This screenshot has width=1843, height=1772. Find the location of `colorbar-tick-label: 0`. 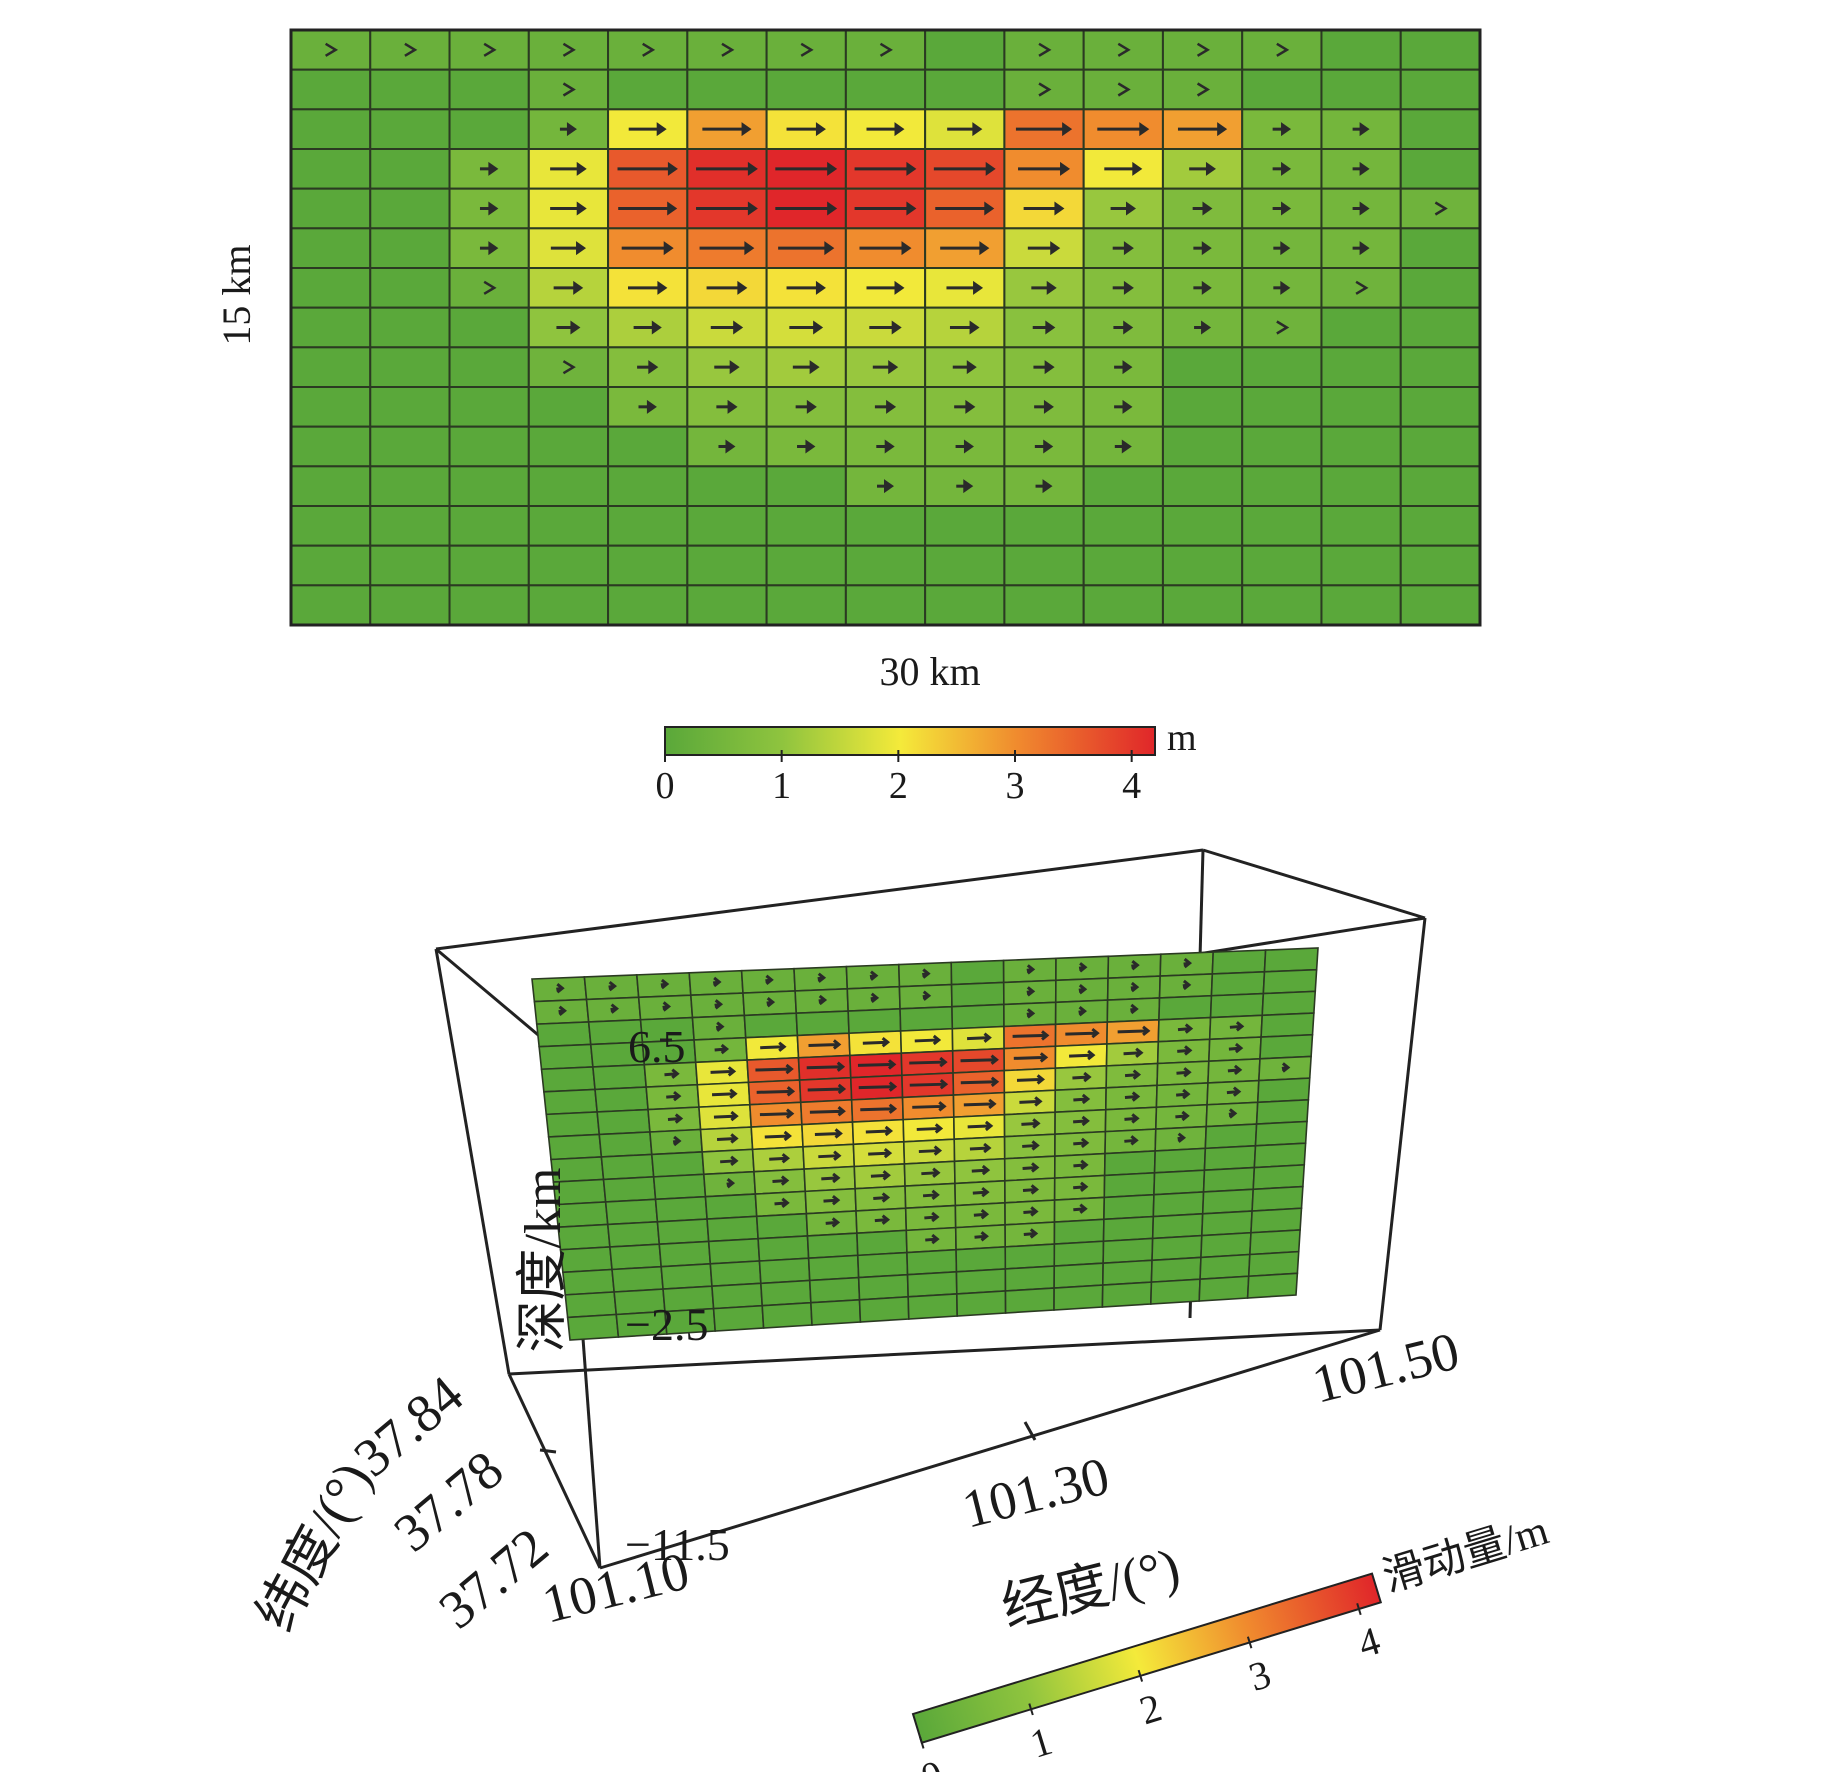

colorbar-tick-label: 0 is located at coordinates (932, 1761).